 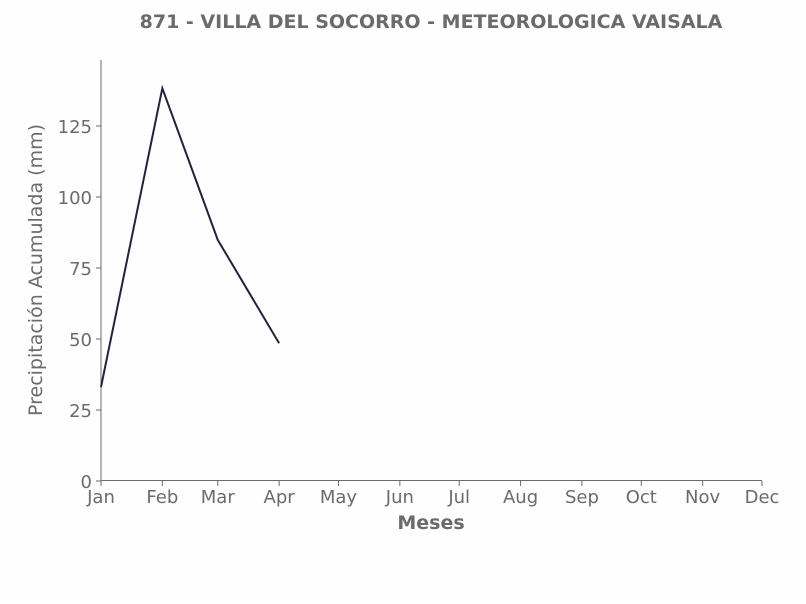 What do you see at coordinates (36, 270) in the screenshot?
I see `y-axis-label: Precipitación Acumulada (mm)` at bounding box center [36, 270].